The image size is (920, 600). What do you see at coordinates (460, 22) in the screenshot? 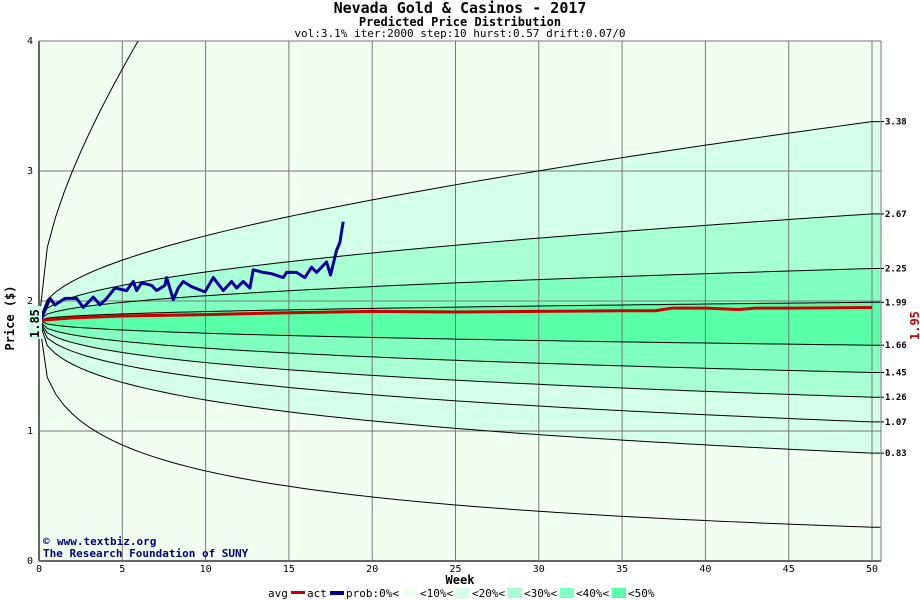
I see `chart-subtitle: Predicted Price Distribution` at bounding box center [460, 22].